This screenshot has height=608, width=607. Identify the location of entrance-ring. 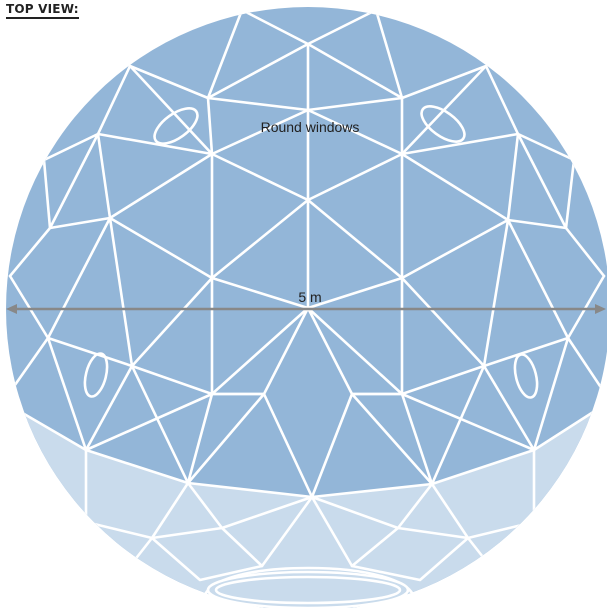
(309, 587).